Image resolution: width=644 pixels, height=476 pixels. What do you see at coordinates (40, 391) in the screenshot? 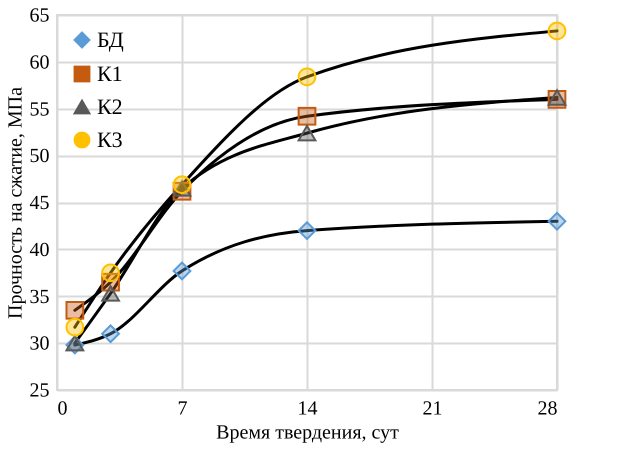
I see `y-tick-label: 25` at bounding box center [40, 391].